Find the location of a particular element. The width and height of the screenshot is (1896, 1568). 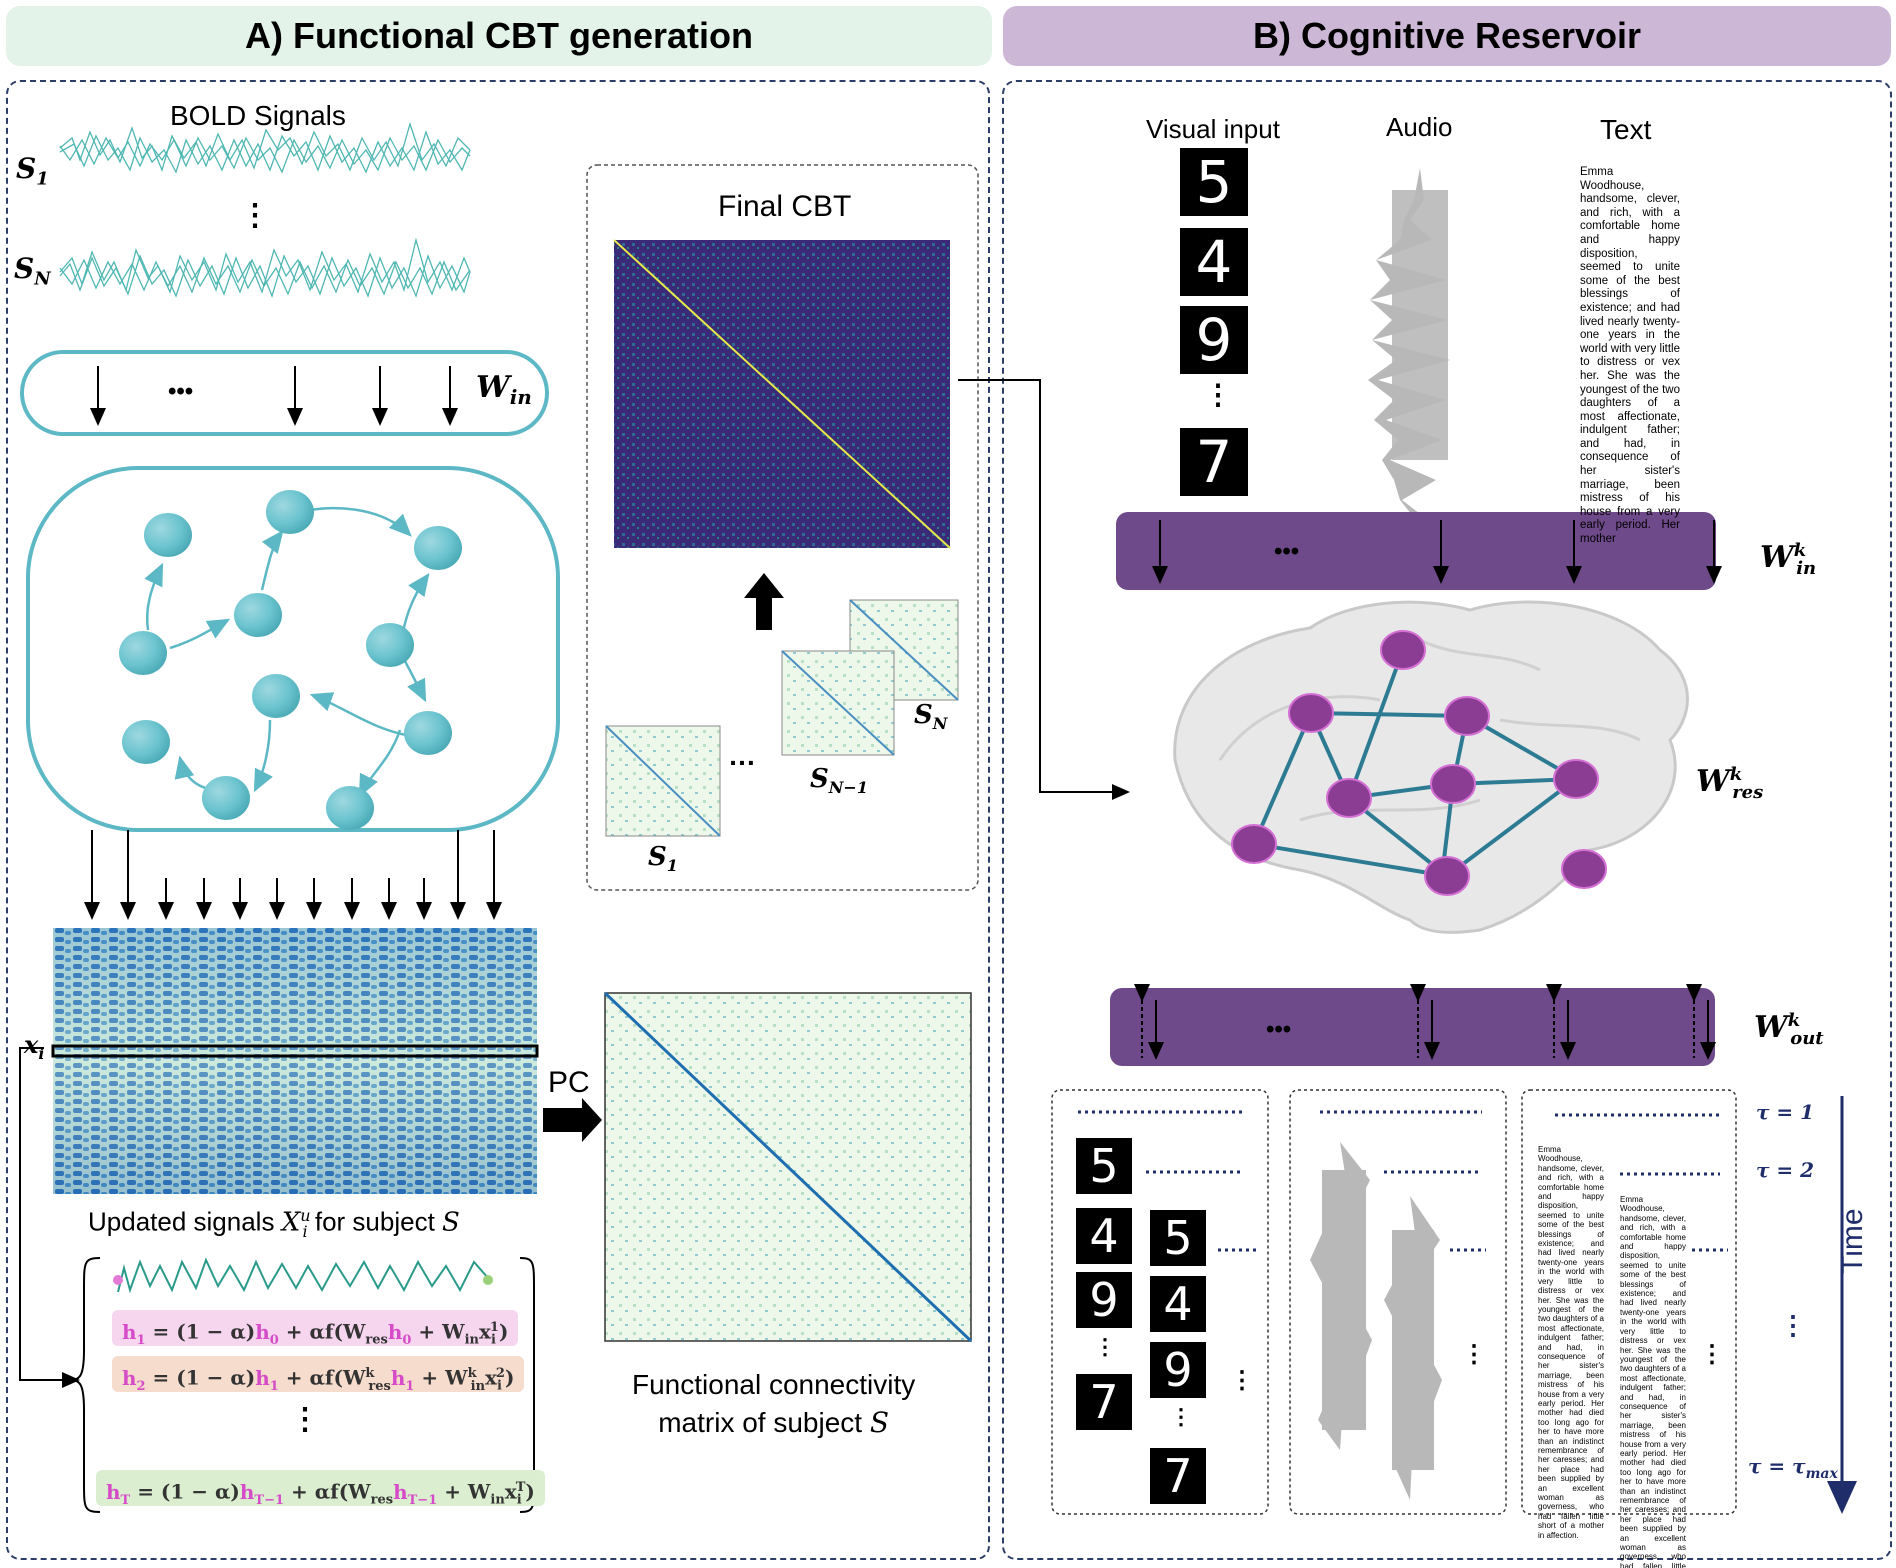

signals-vdots: ⋮ is located at coordinates (255, 215).